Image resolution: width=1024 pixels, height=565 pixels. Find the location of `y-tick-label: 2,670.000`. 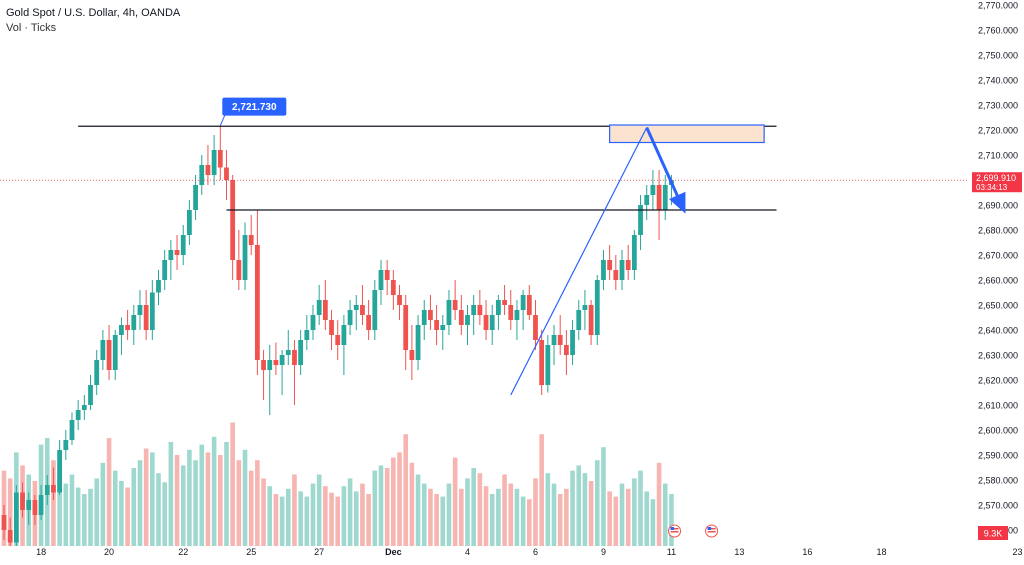

y-tick-label: 2,670.000 is located at coordinates (998, 256).